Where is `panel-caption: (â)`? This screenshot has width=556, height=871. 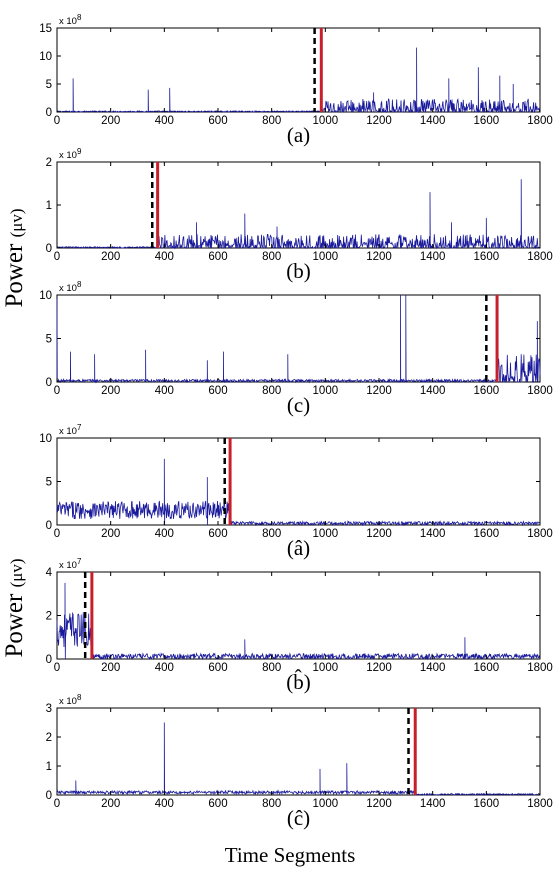
panel-caption: (â) is located at coordinates (298, 548).